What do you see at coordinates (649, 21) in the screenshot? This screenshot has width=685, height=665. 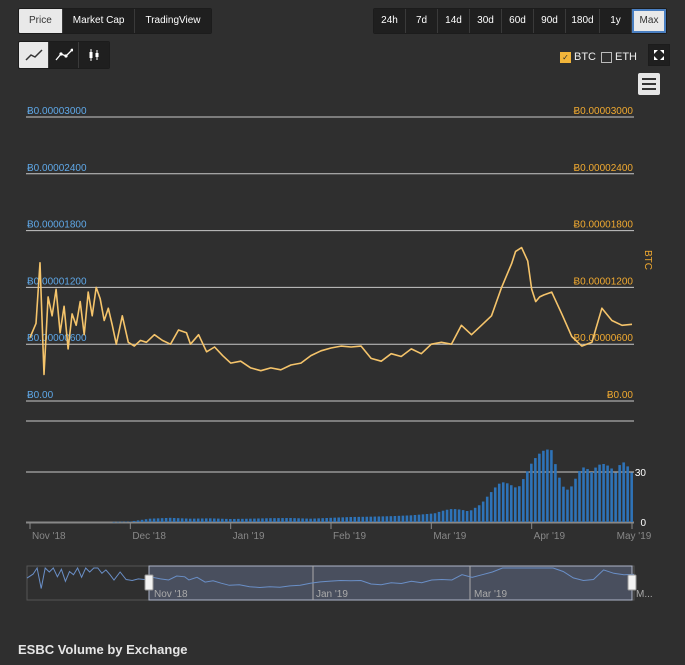 I see `range-max: Max` at bounding box center [649, 21].